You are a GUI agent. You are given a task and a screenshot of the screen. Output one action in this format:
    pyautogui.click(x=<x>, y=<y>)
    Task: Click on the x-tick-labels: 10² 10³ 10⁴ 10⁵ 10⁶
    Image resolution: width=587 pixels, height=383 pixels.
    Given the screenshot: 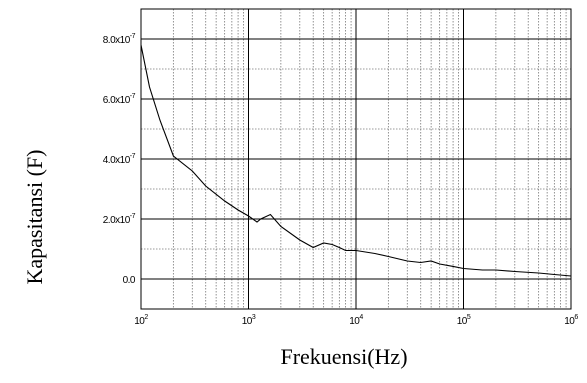 What is the action you would take?
    pyautogui.click(x=356, y=320)
    